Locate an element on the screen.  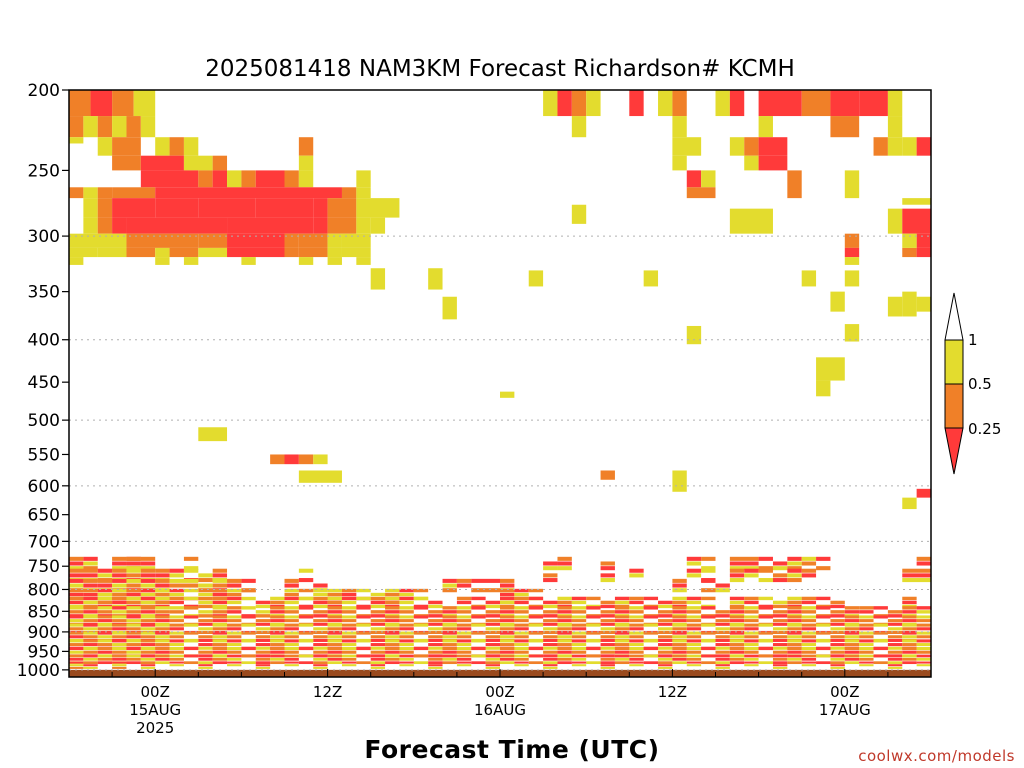
x-tick-label: 16AUG is located at coordinates (500, 710).